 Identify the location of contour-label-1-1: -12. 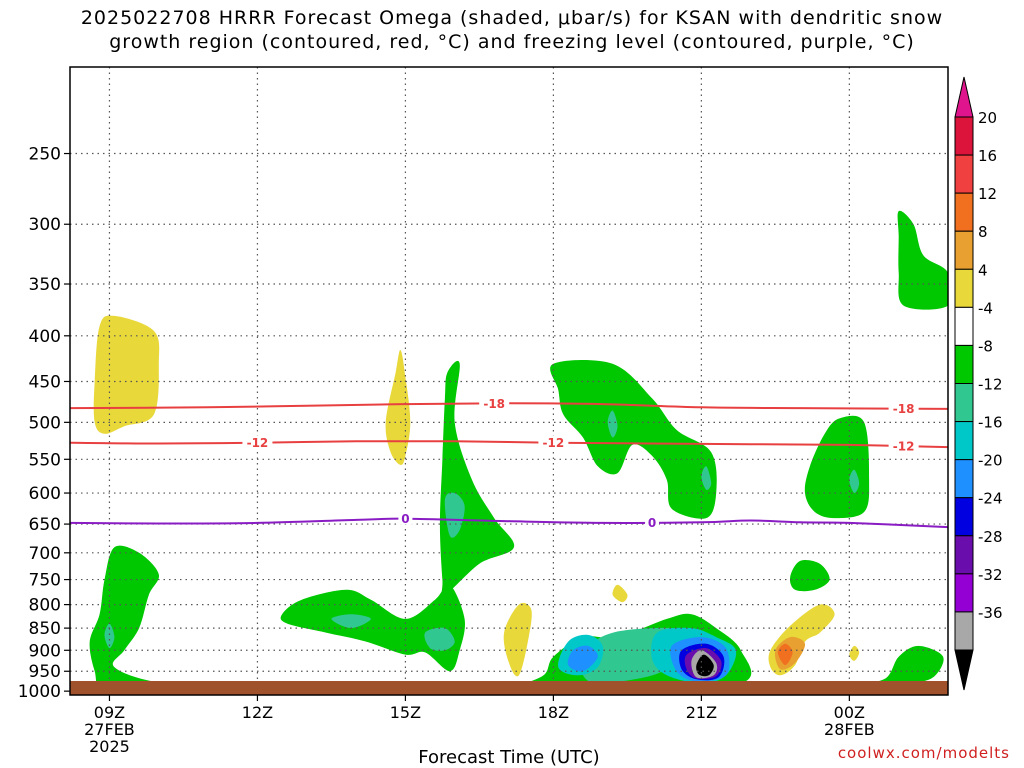
(554, 443).